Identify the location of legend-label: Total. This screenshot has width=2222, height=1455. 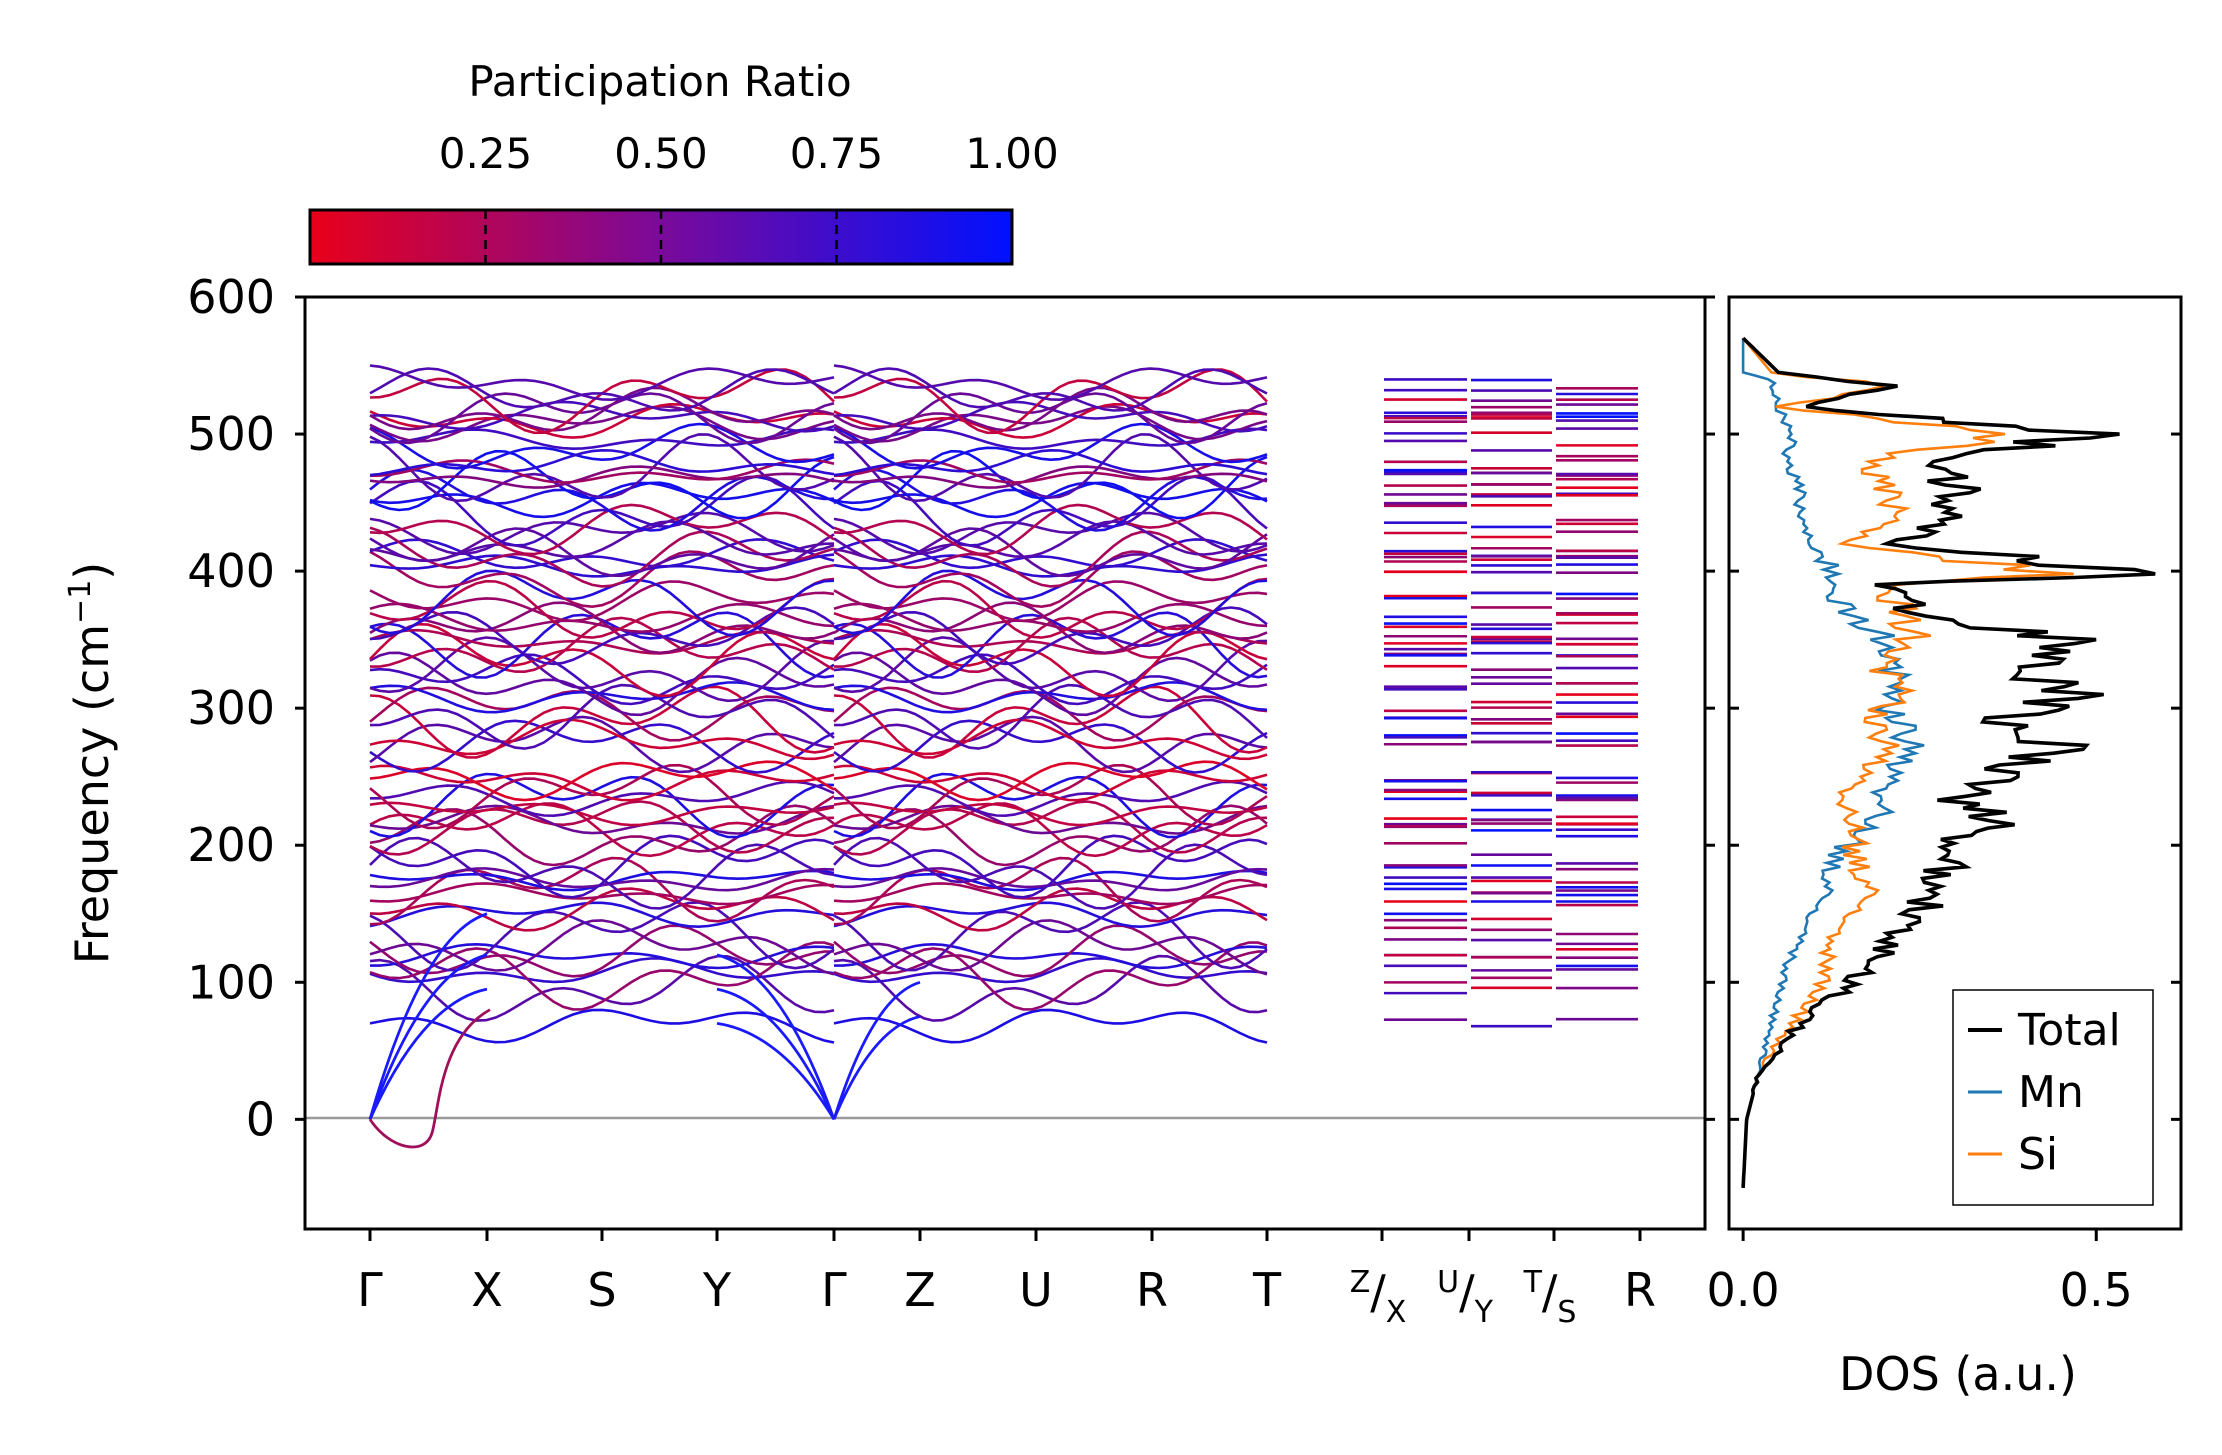
(2069, 1030).